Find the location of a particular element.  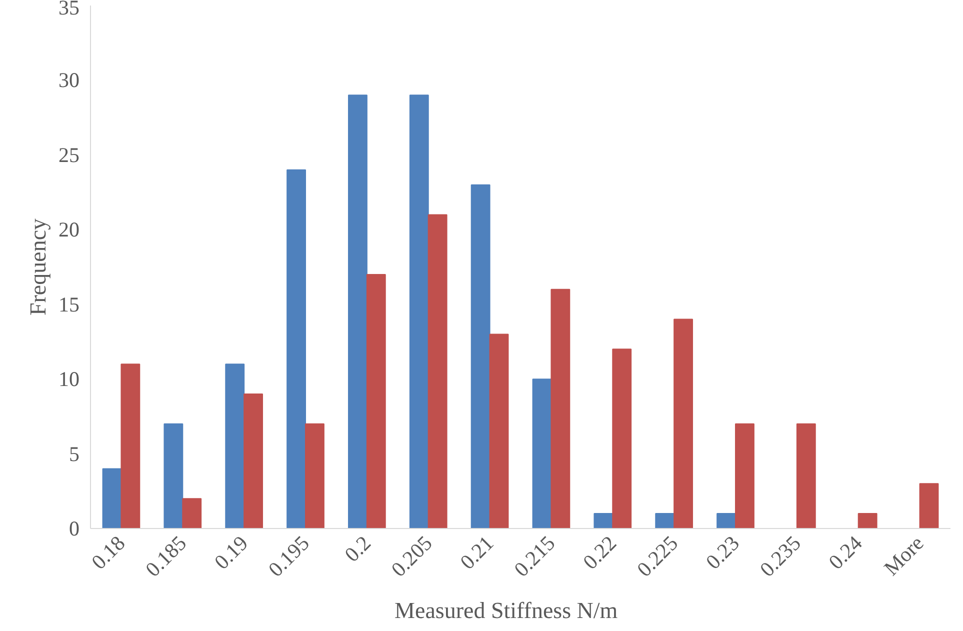

x-tick-label: 0.19 is located at coordinates (231, 552).